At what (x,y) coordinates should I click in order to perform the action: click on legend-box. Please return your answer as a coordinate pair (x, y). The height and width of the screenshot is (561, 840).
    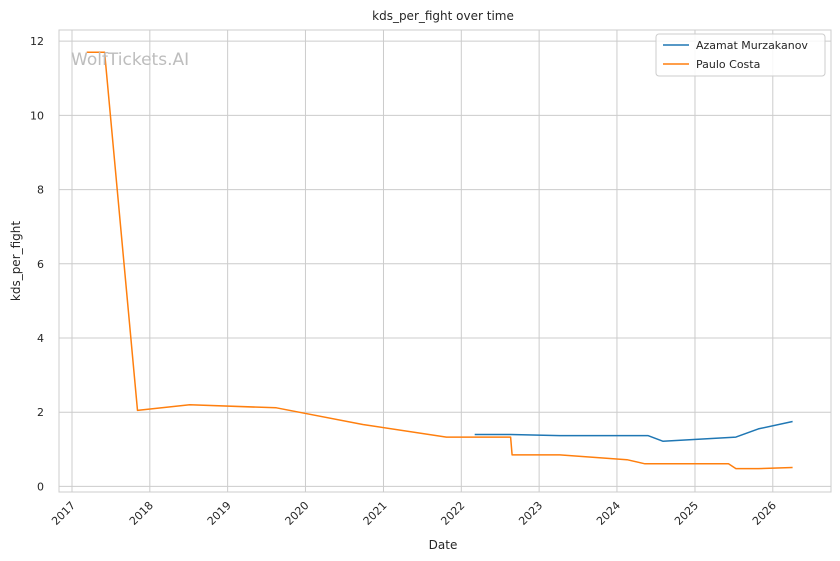
    Looking at the image, I should click on (740, 55).